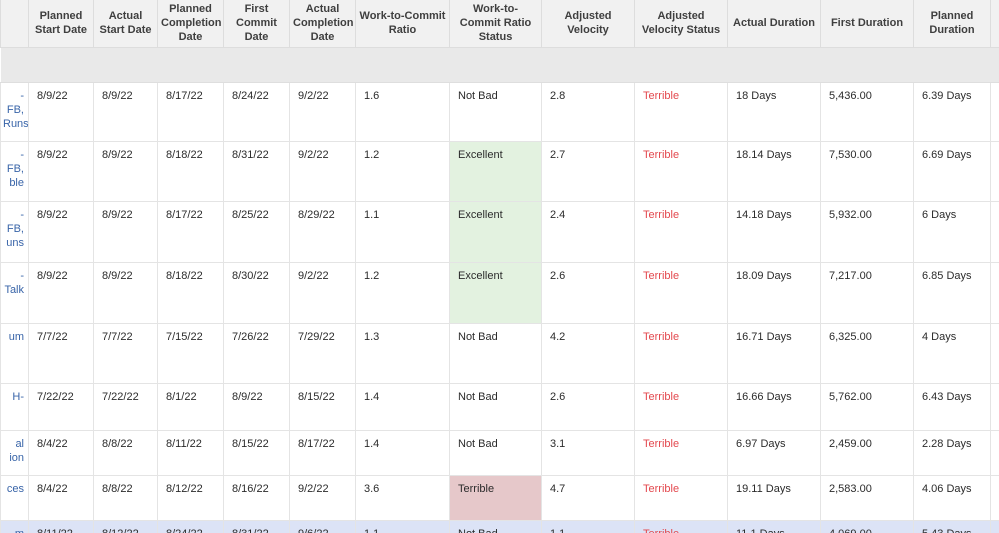 Image resolution: width=999 pixels, height=533 pixels. I want to click on column-header-w2c-ratio: Work-to-Commit Ratio, so click(402, 24).